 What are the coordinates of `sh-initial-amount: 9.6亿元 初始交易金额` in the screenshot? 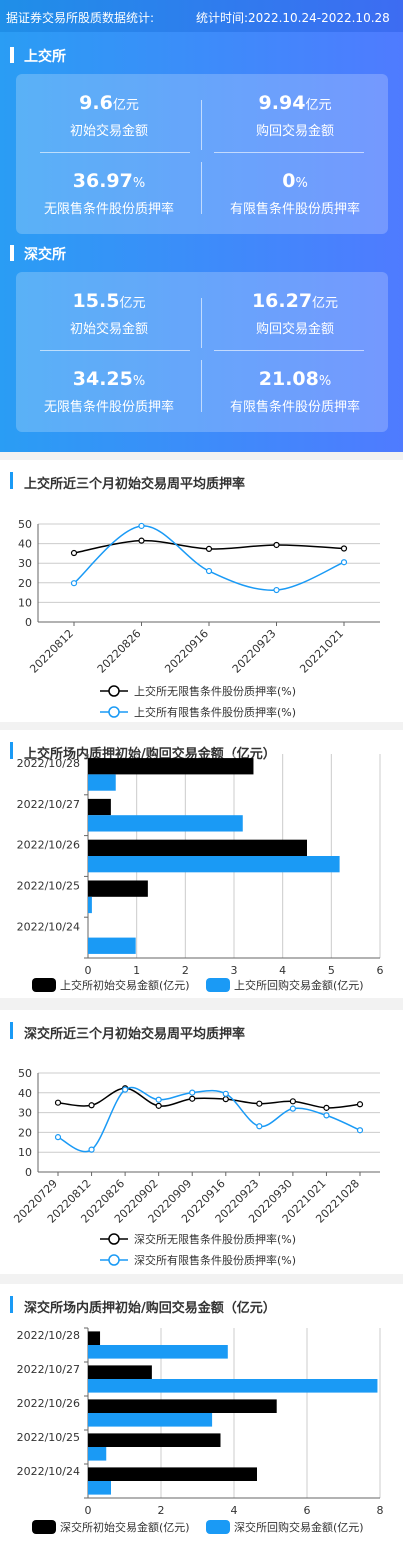 It's located at (108, 115).